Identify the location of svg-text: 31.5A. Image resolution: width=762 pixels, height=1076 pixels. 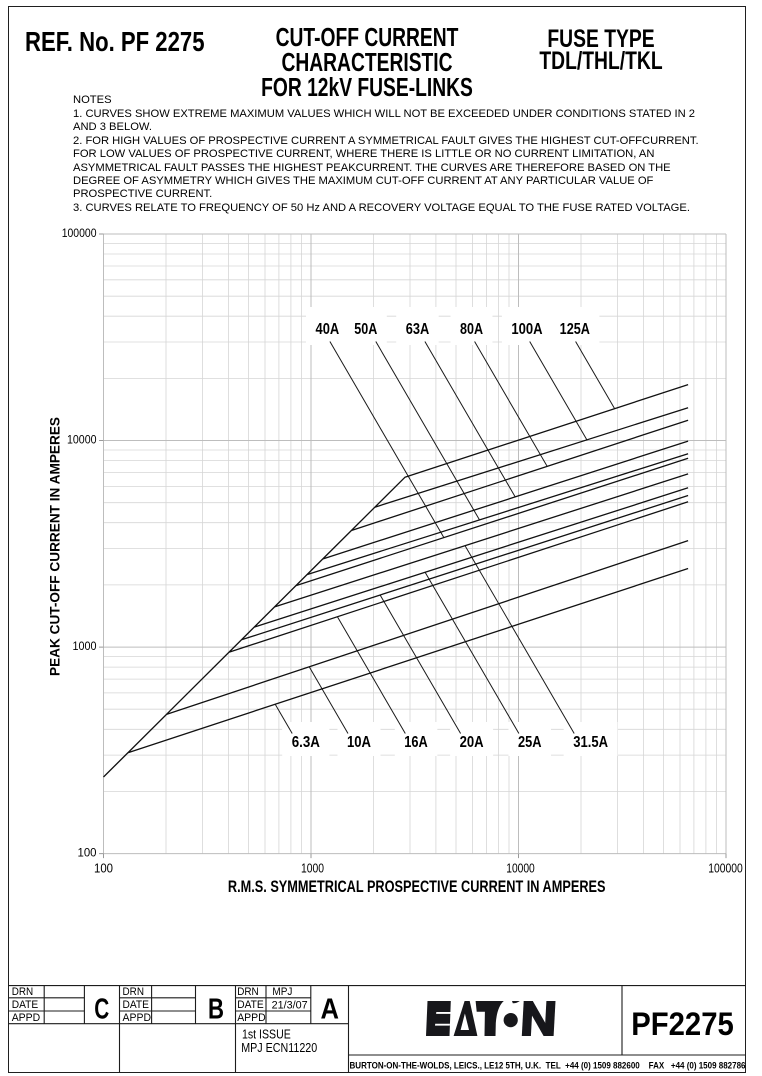
(590, 742).